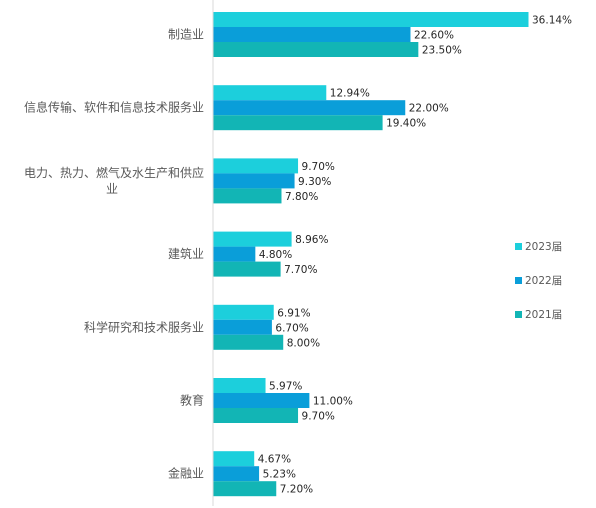  What do you see at coordinates (186, 253) in the screenshot?
I see `category-label: 建筑业` at bounding box center [186, 253].